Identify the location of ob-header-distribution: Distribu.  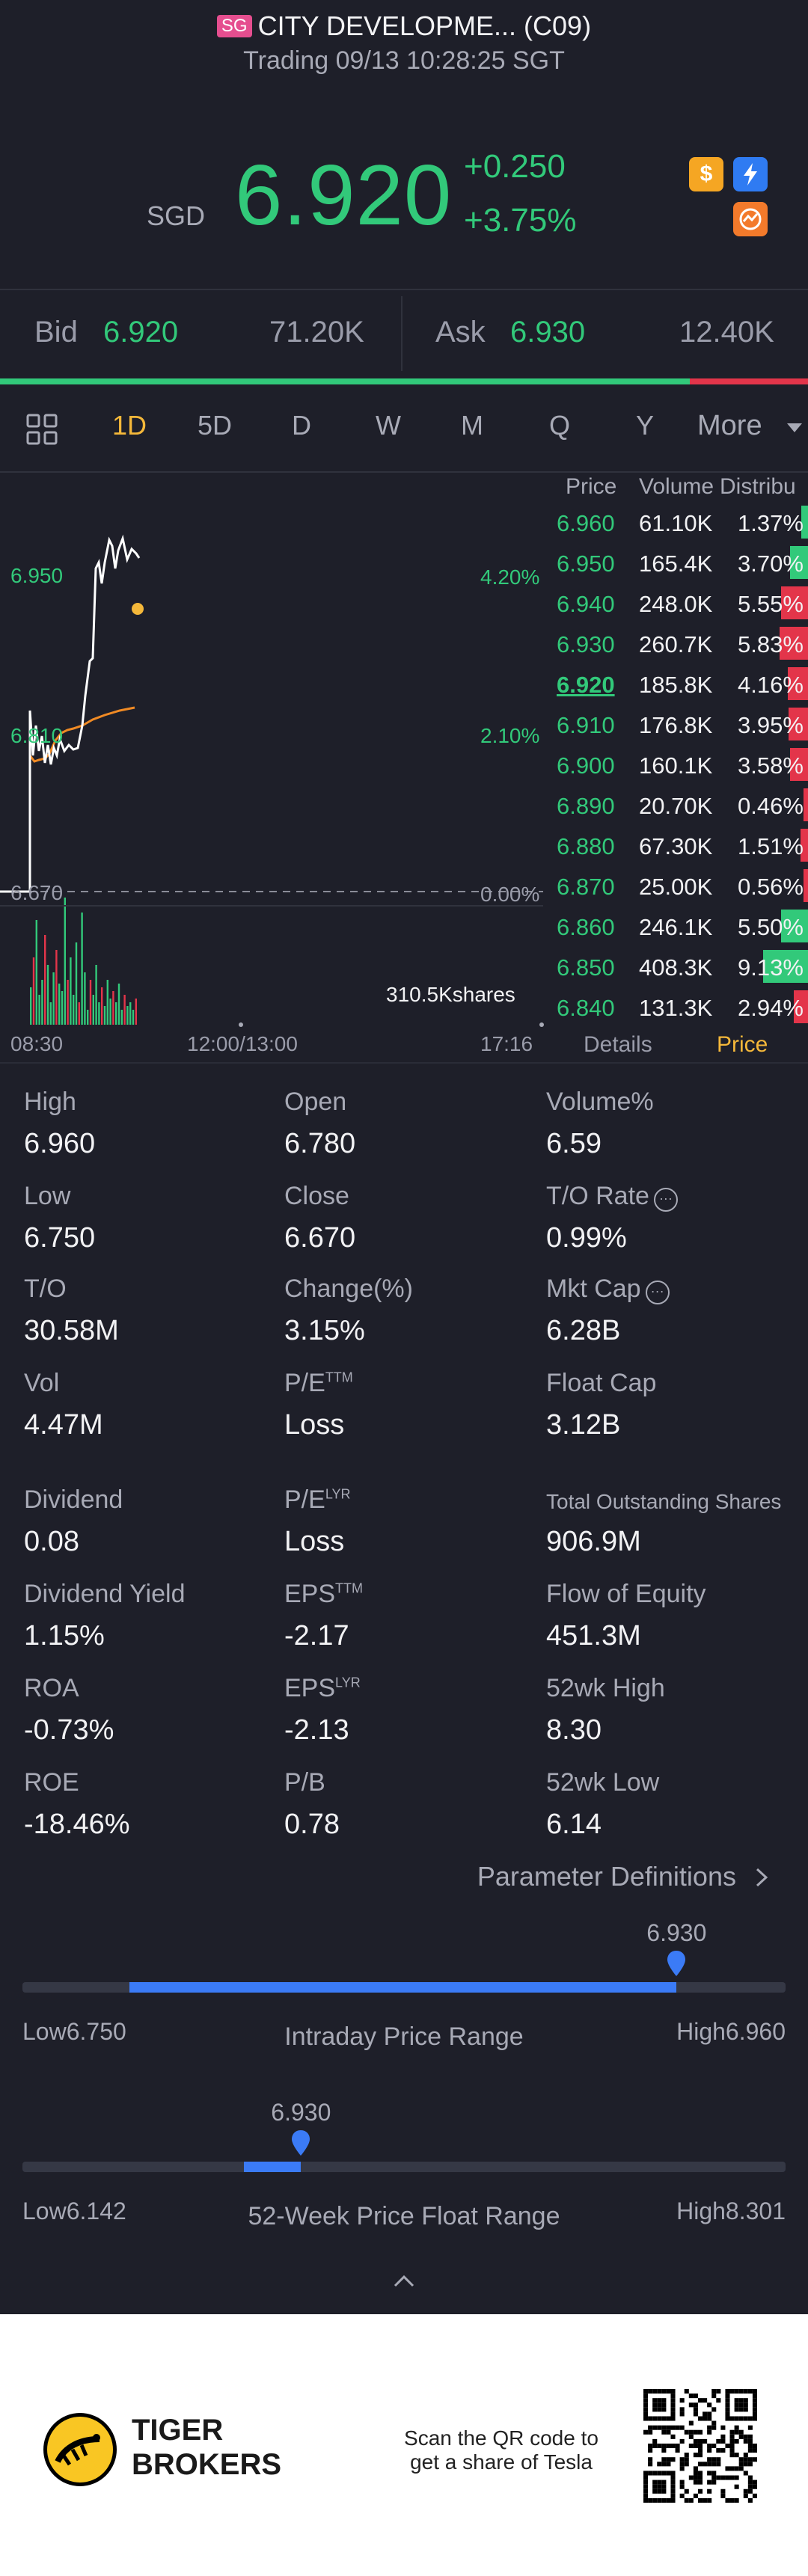
(758, 486).